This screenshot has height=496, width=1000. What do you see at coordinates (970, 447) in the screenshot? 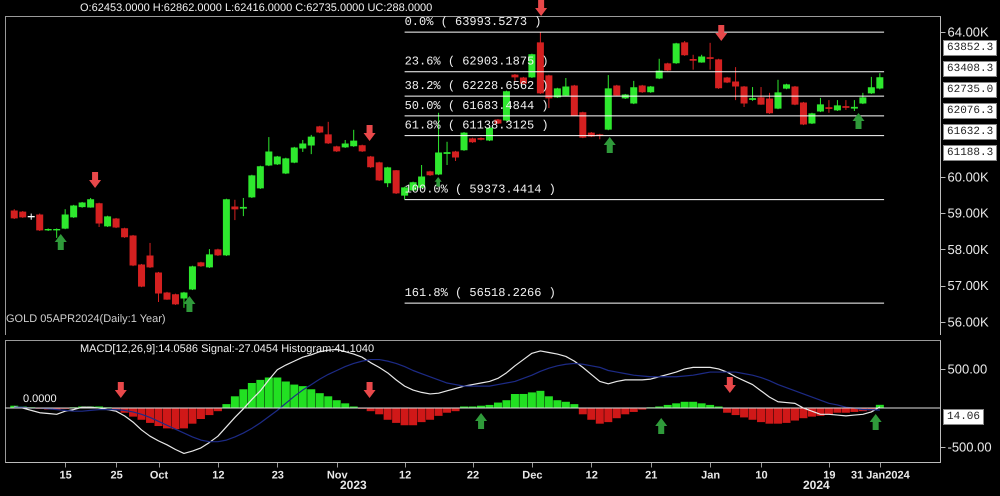
I see `y-tick-label: -500.00` at bounding box center [970, 447].